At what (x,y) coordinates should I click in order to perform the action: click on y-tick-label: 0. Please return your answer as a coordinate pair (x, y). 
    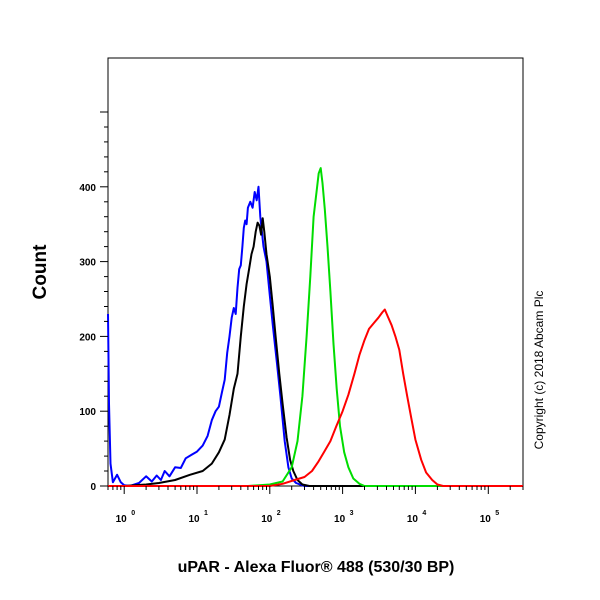
    Looking at the image, I should click on (93, 487).